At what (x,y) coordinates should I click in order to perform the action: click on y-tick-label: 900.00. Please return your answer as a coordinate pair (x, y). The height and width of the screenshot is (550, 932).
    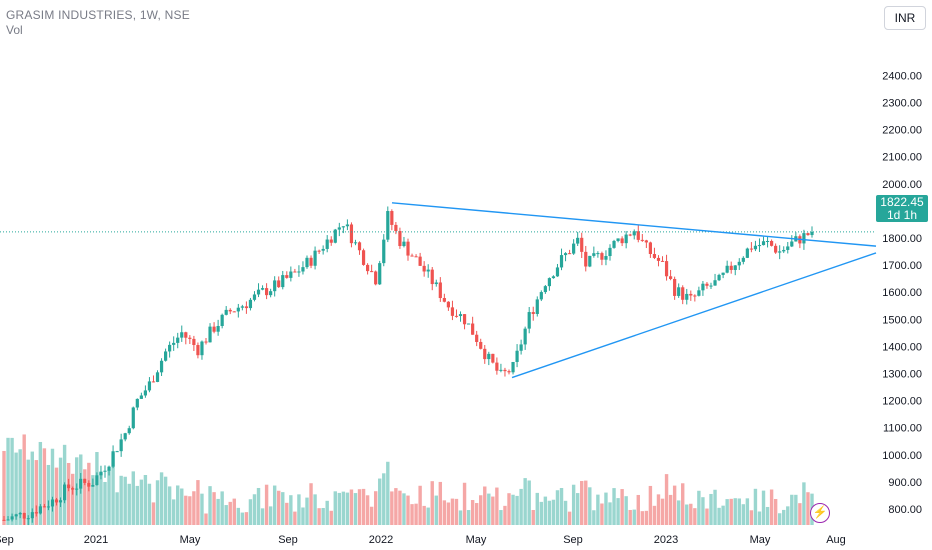
    Looking at the image, I should click on (905, 483).